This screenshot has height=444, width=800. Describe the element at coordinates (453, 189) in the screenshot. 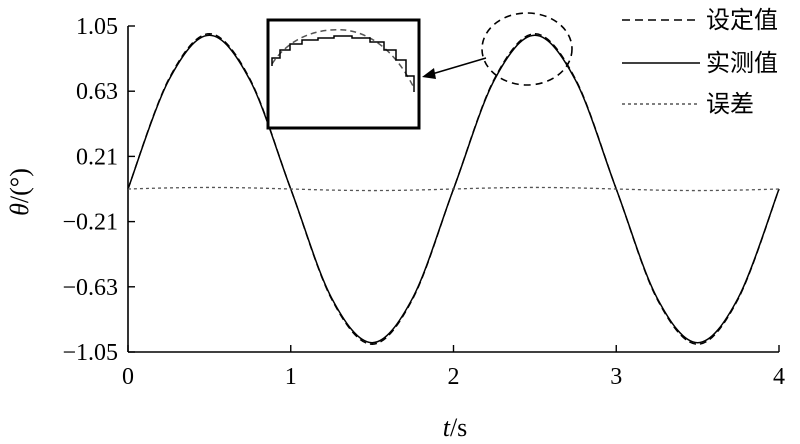

I see `series-error-line` at that location.